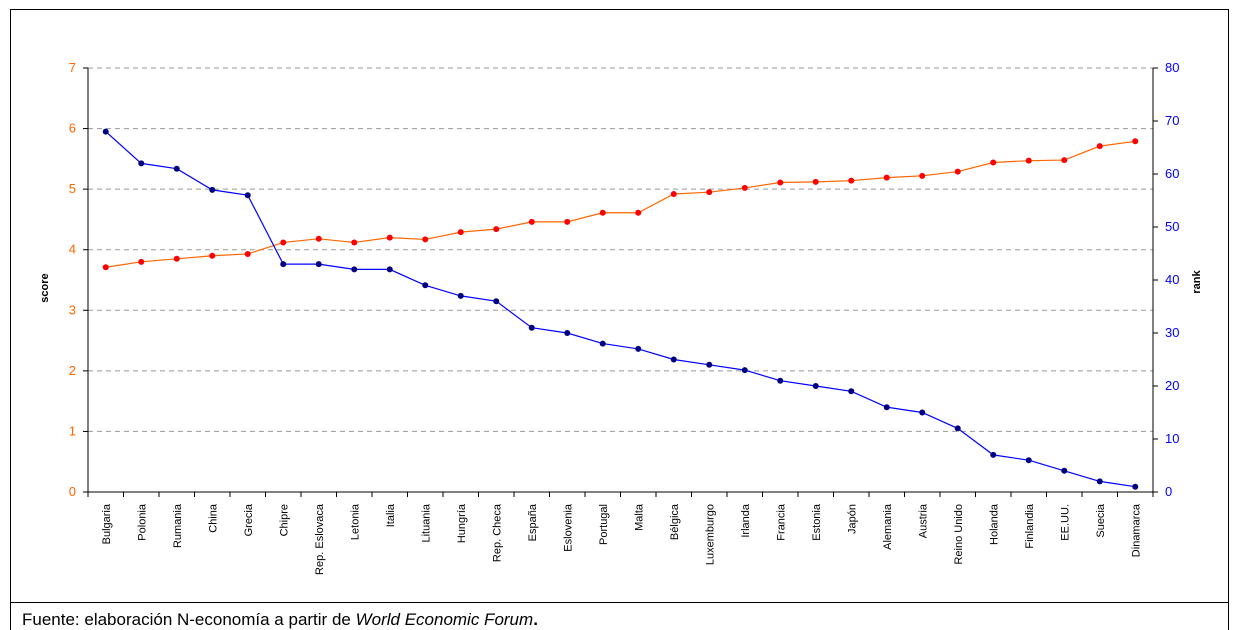 Image resolution: width=1233 pixels, height=630 pixels. I want to click on left-tick-label: 6, so click(72, 128).